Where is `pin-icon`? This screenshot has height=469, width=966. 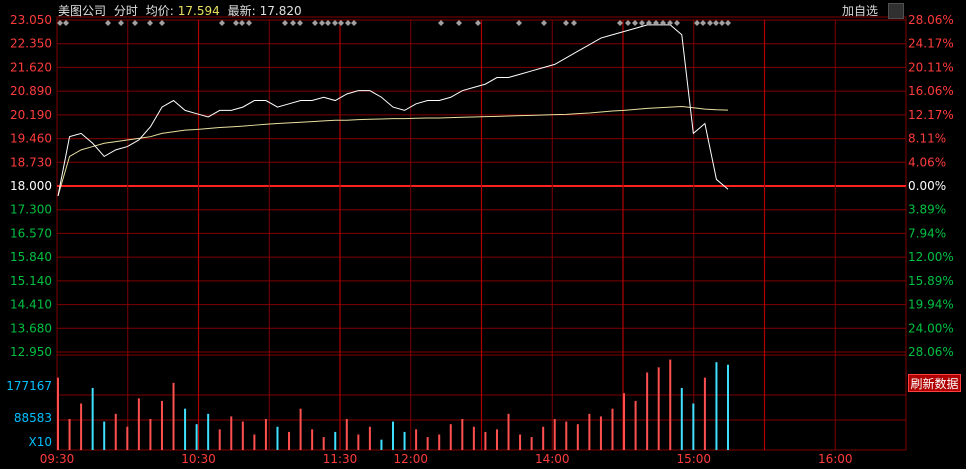
pin-icon is located at coordinates (896, 11).